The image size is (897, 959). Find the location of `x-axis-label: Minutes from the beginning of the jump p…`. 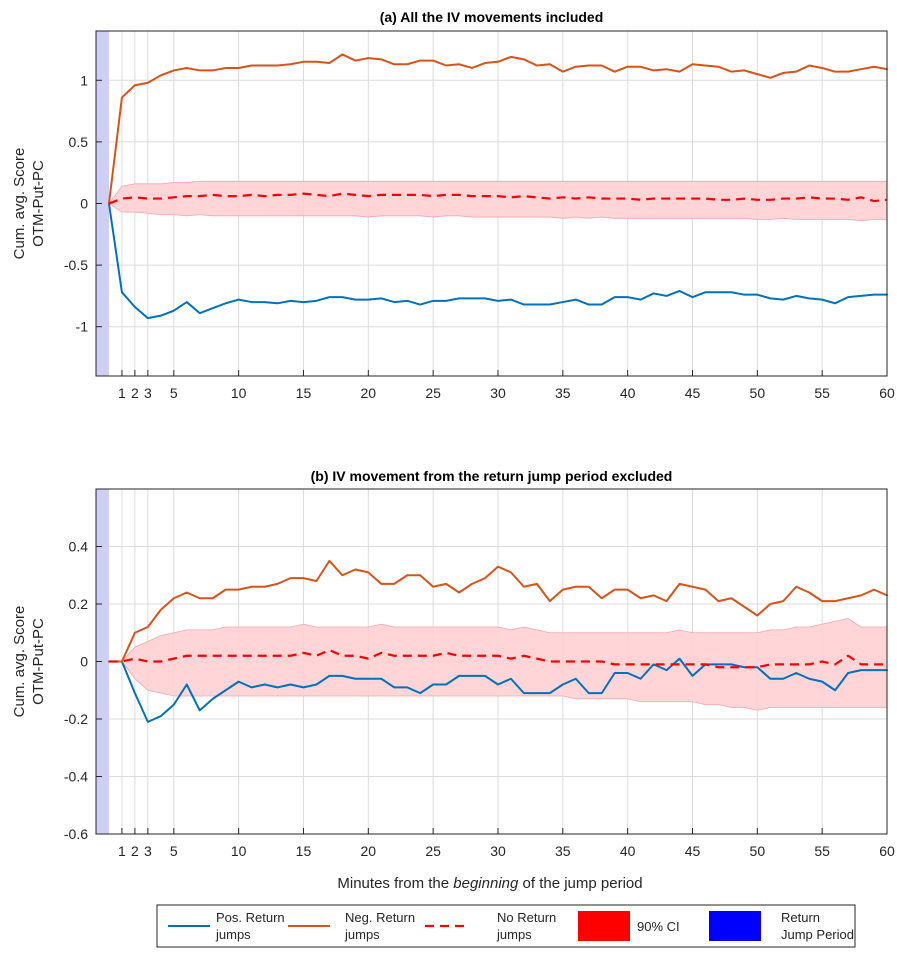

x-axis-label: Minutes from the beginning of the jump p… is located at coordinates (489, 883).